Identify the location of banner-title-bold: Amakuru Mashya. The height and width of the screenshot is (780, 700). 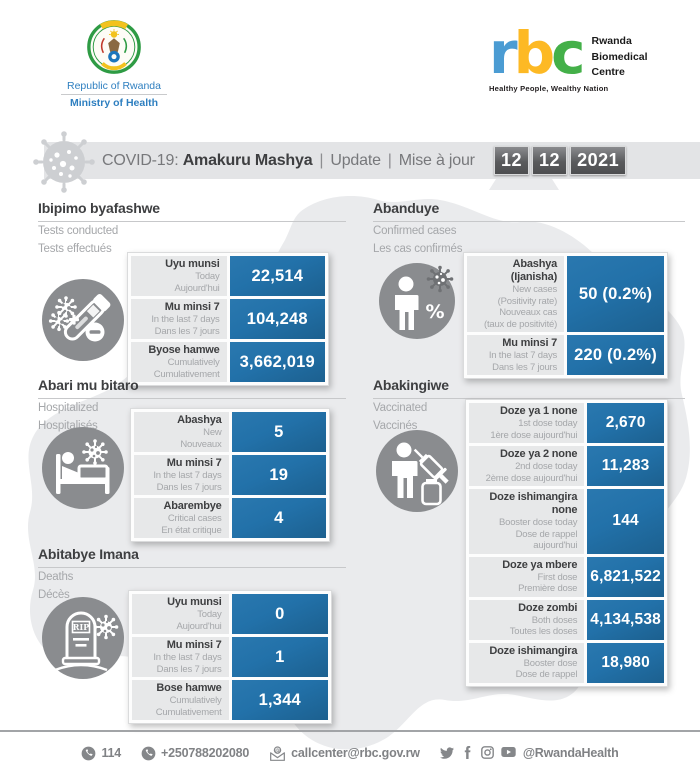
(247, 160).